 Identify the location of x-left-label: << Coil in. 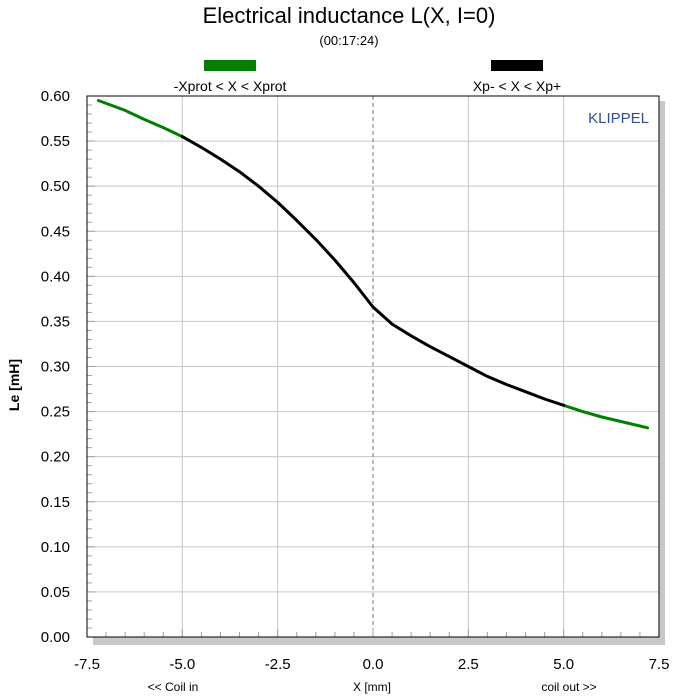
(173, 687).